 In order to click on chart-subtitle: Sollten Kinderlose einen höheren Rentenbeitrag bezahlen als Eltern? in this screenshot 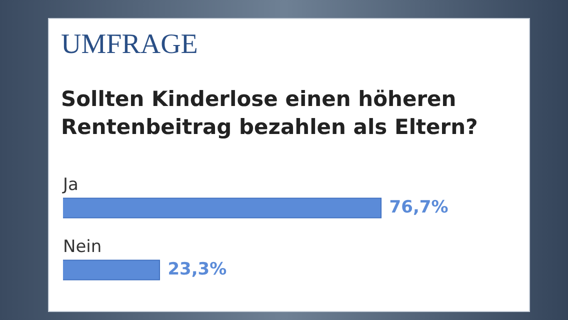, I will do `click(270, 113)`.